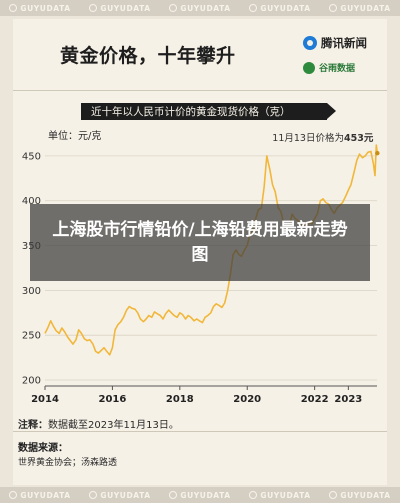 This screenshot has height=503, width=400. I want to click on chart-title: 近十年以人民币计价的黄金现货价格（克）, so click(204, 111).